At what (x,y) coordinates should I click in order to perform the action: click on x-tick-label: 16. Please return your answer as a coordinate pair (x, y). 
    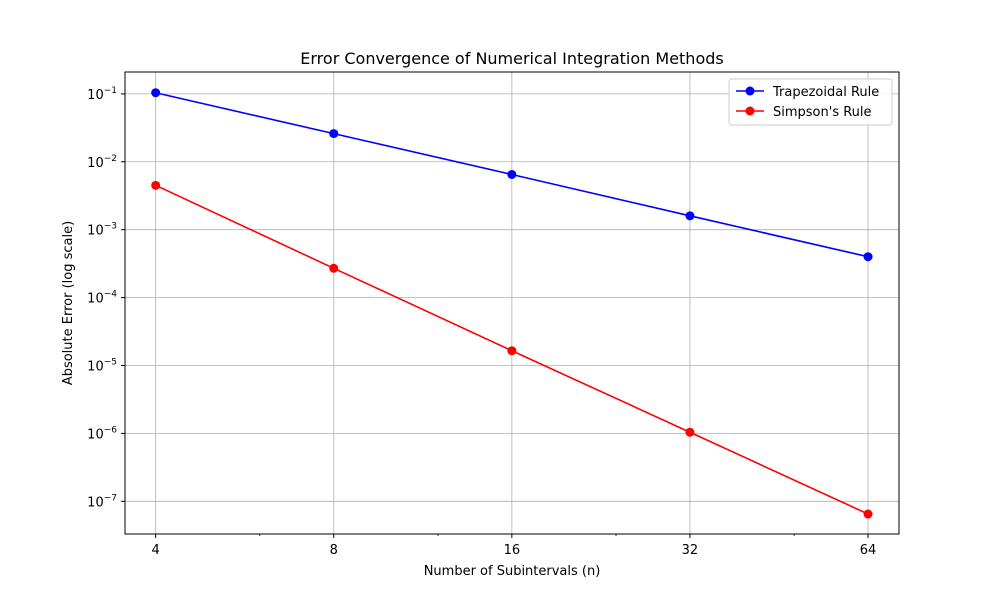
    Looking at the image, I should click on (512, 550).